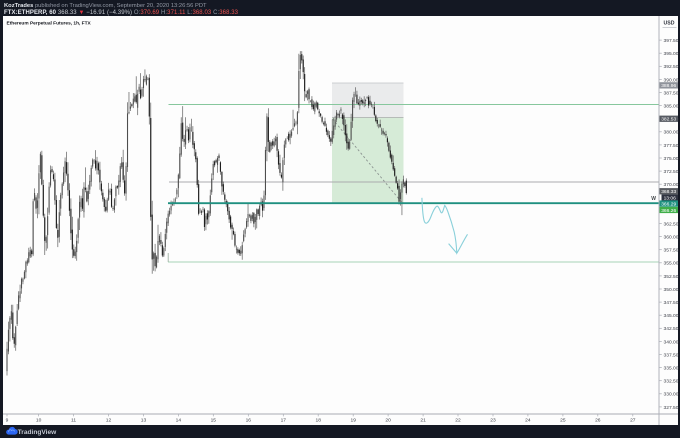 The height and width of the screenshot is (438, 680). Describe the element at coordinates (423, 421) in the screenshot. I see `svg-text: 21` at that location.